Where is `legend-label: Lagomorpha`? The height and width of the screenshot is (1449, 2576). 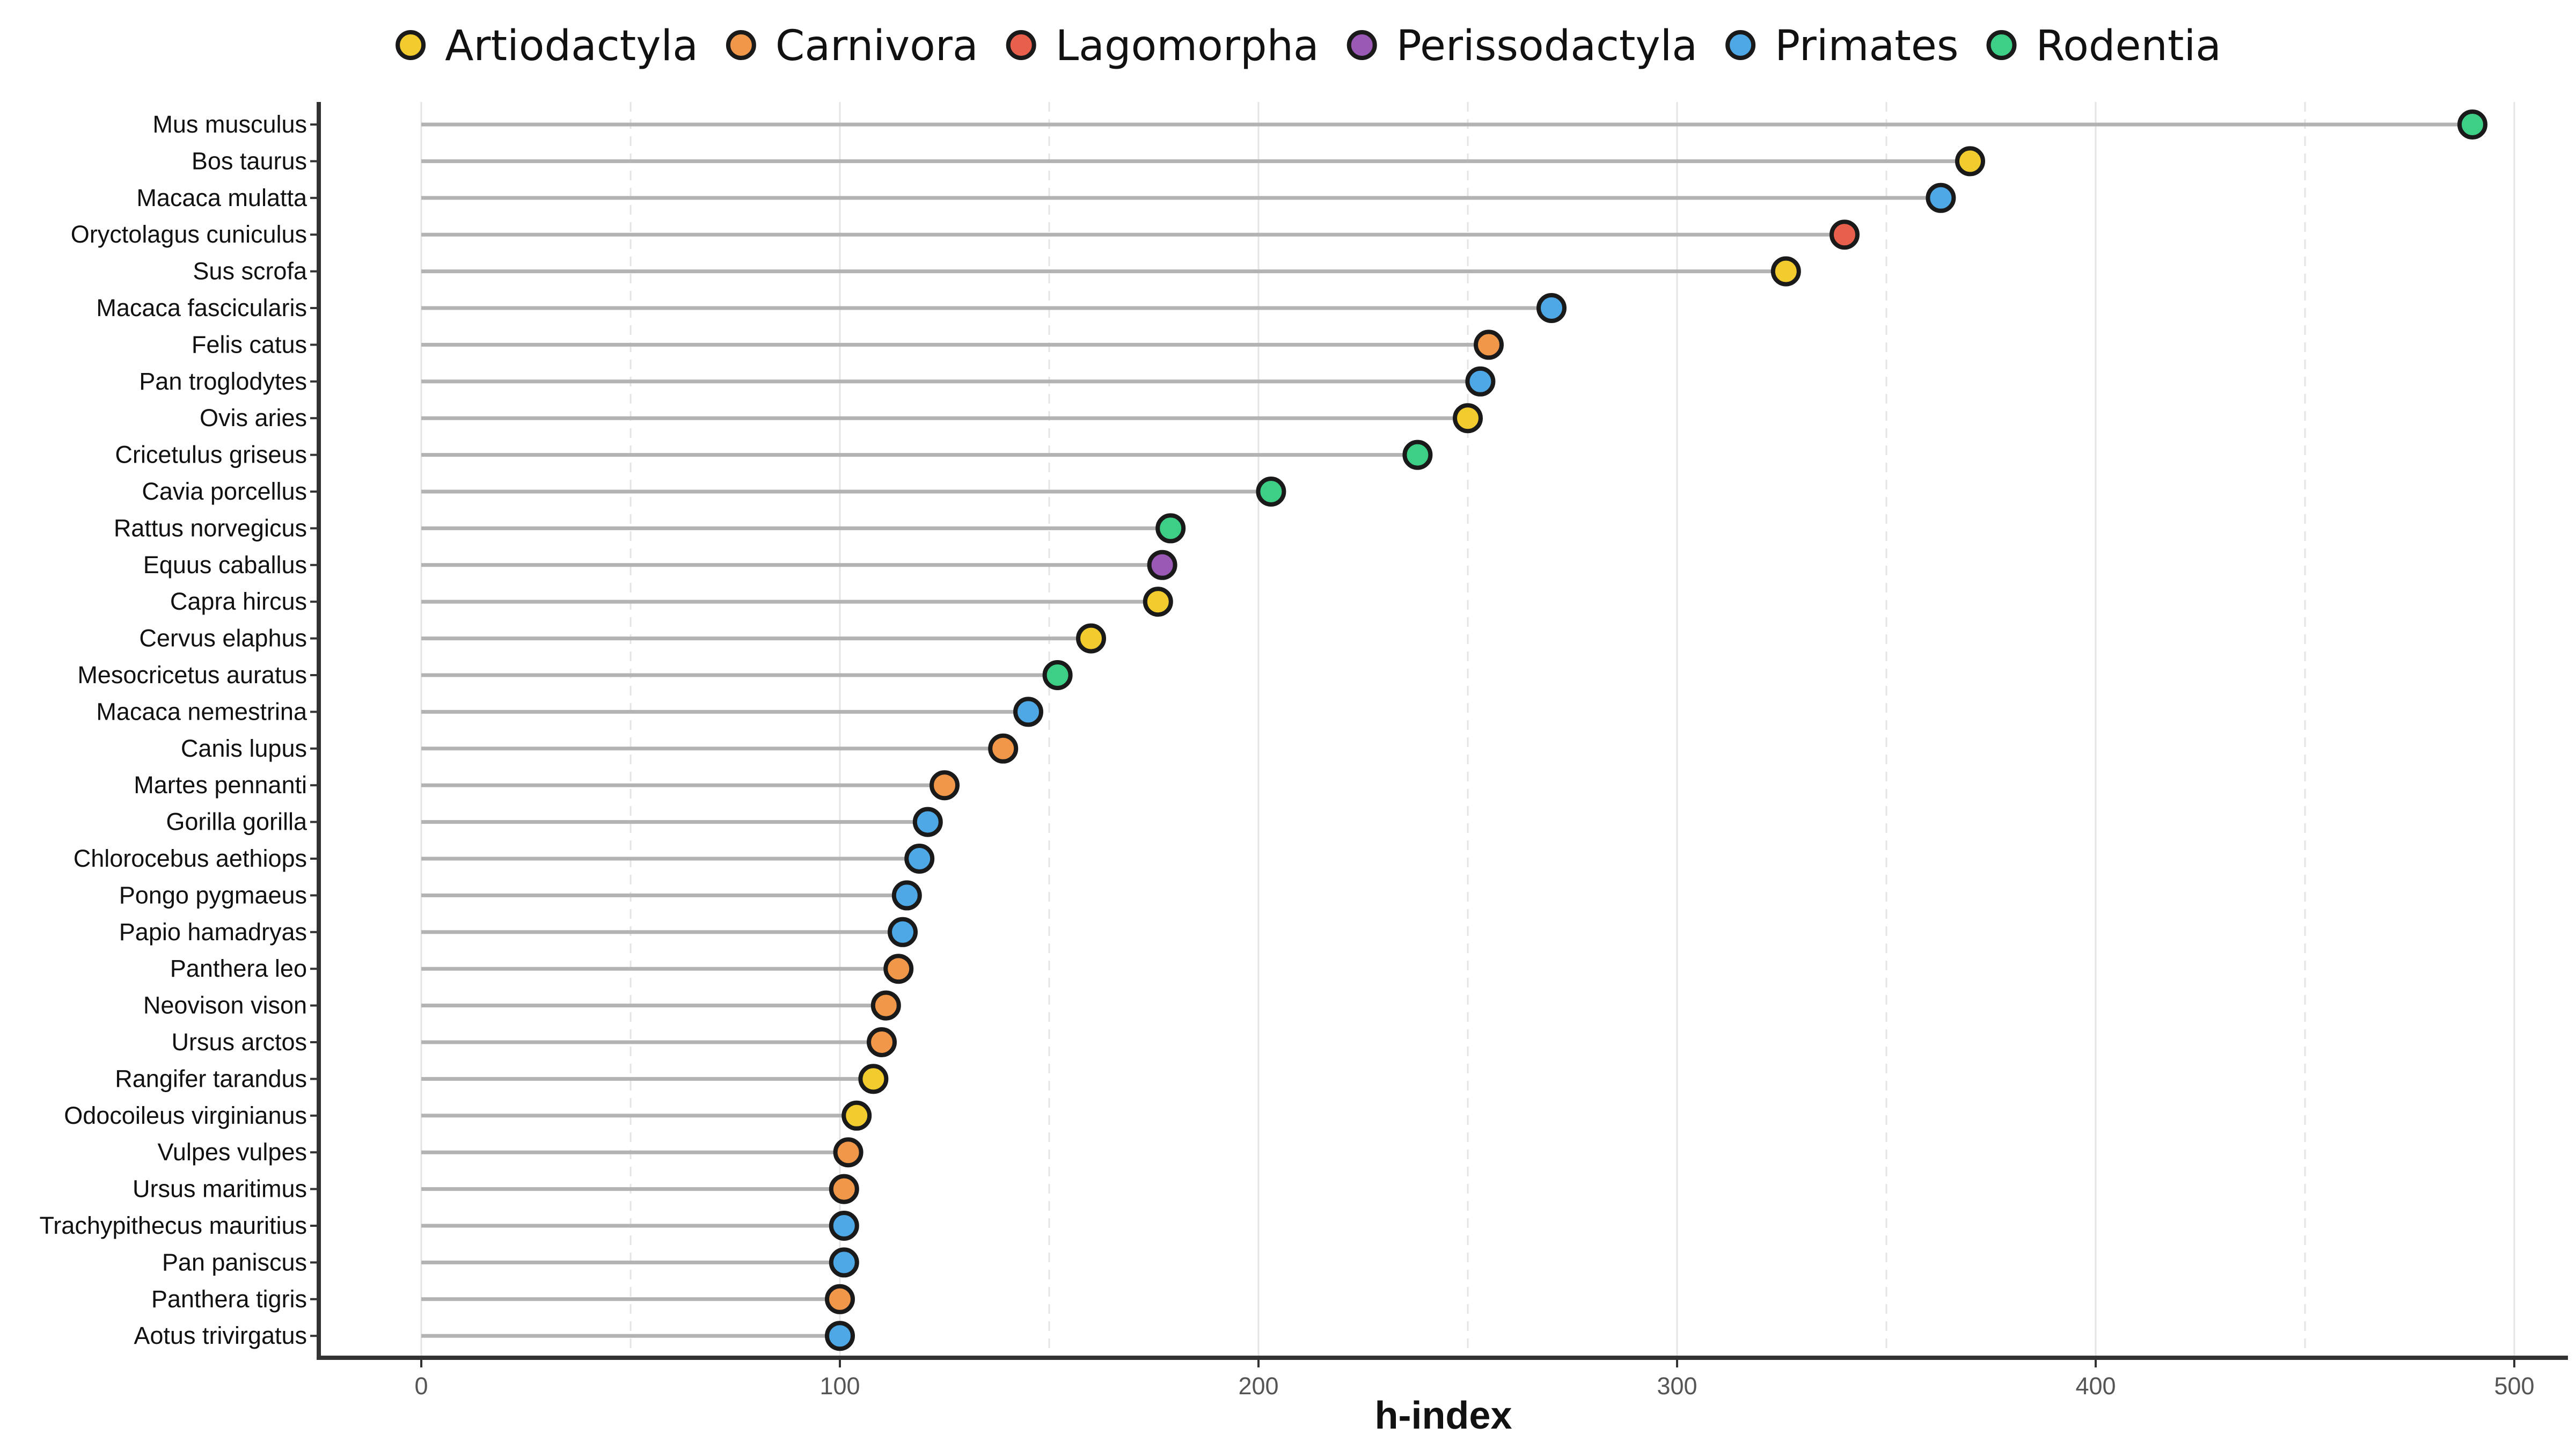 legend-label: Lagomorpha is located at coordinates (1187, 46).